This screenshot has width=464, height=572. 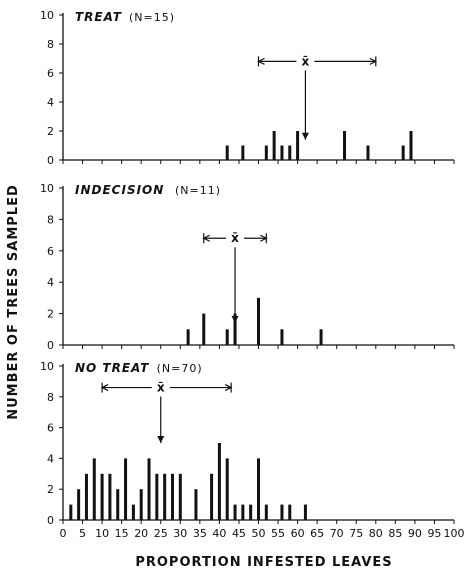 I want to click on x-tick-label: 65, so click(x=317, y=533).